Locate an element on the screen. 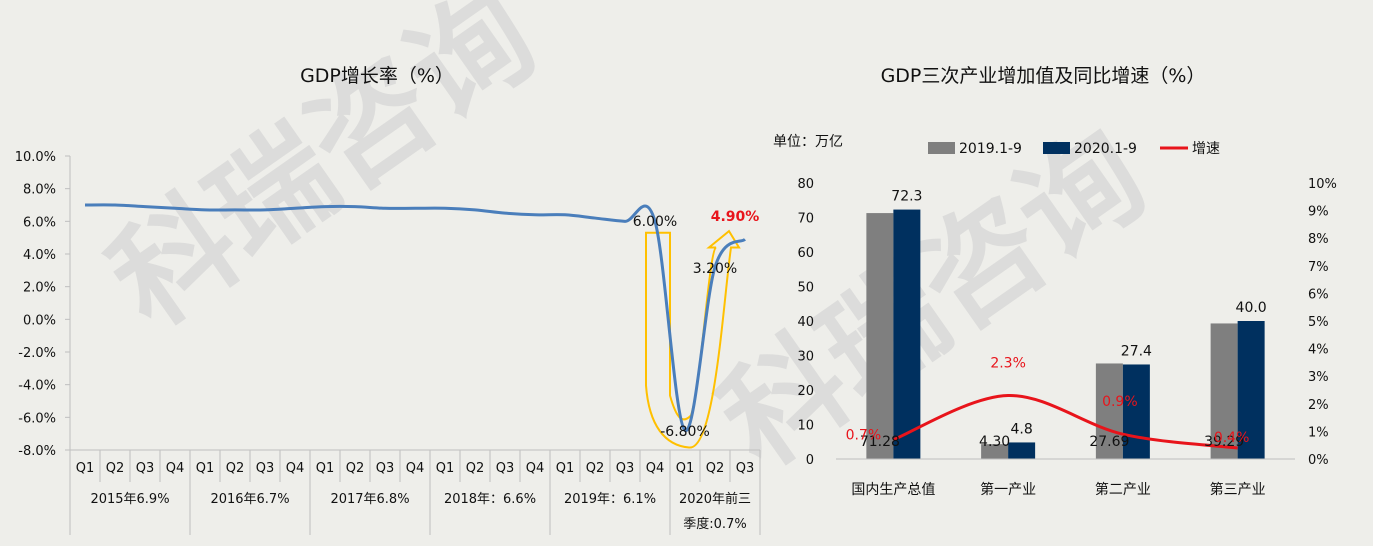  left-y-tick-label: 4.0% is located at coordinates (39, 255).